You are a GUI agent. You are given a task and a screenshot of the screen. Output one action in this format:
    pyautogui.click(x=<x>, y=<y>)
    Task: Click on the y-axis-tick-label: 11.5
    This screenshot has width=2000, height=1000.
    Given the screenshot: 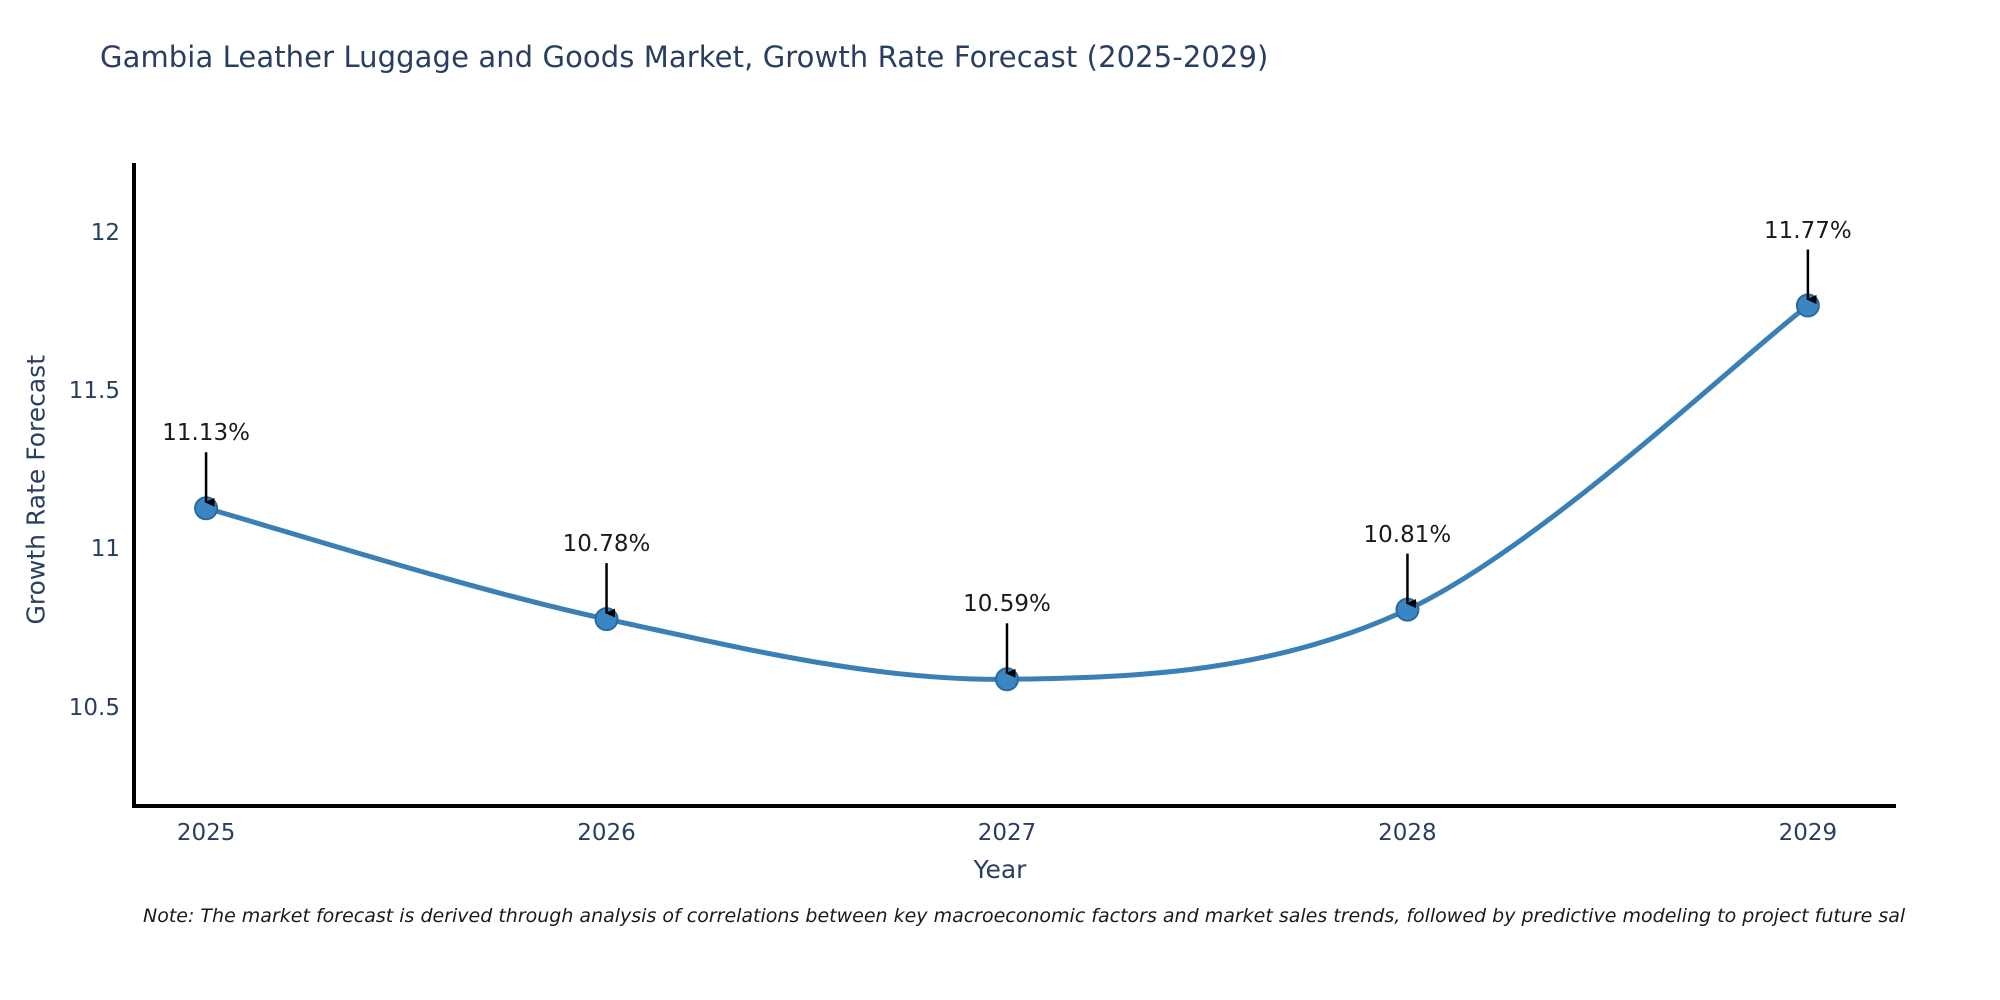 What is the action you would take?
    pyautogui.click(x=94, y=391)
    